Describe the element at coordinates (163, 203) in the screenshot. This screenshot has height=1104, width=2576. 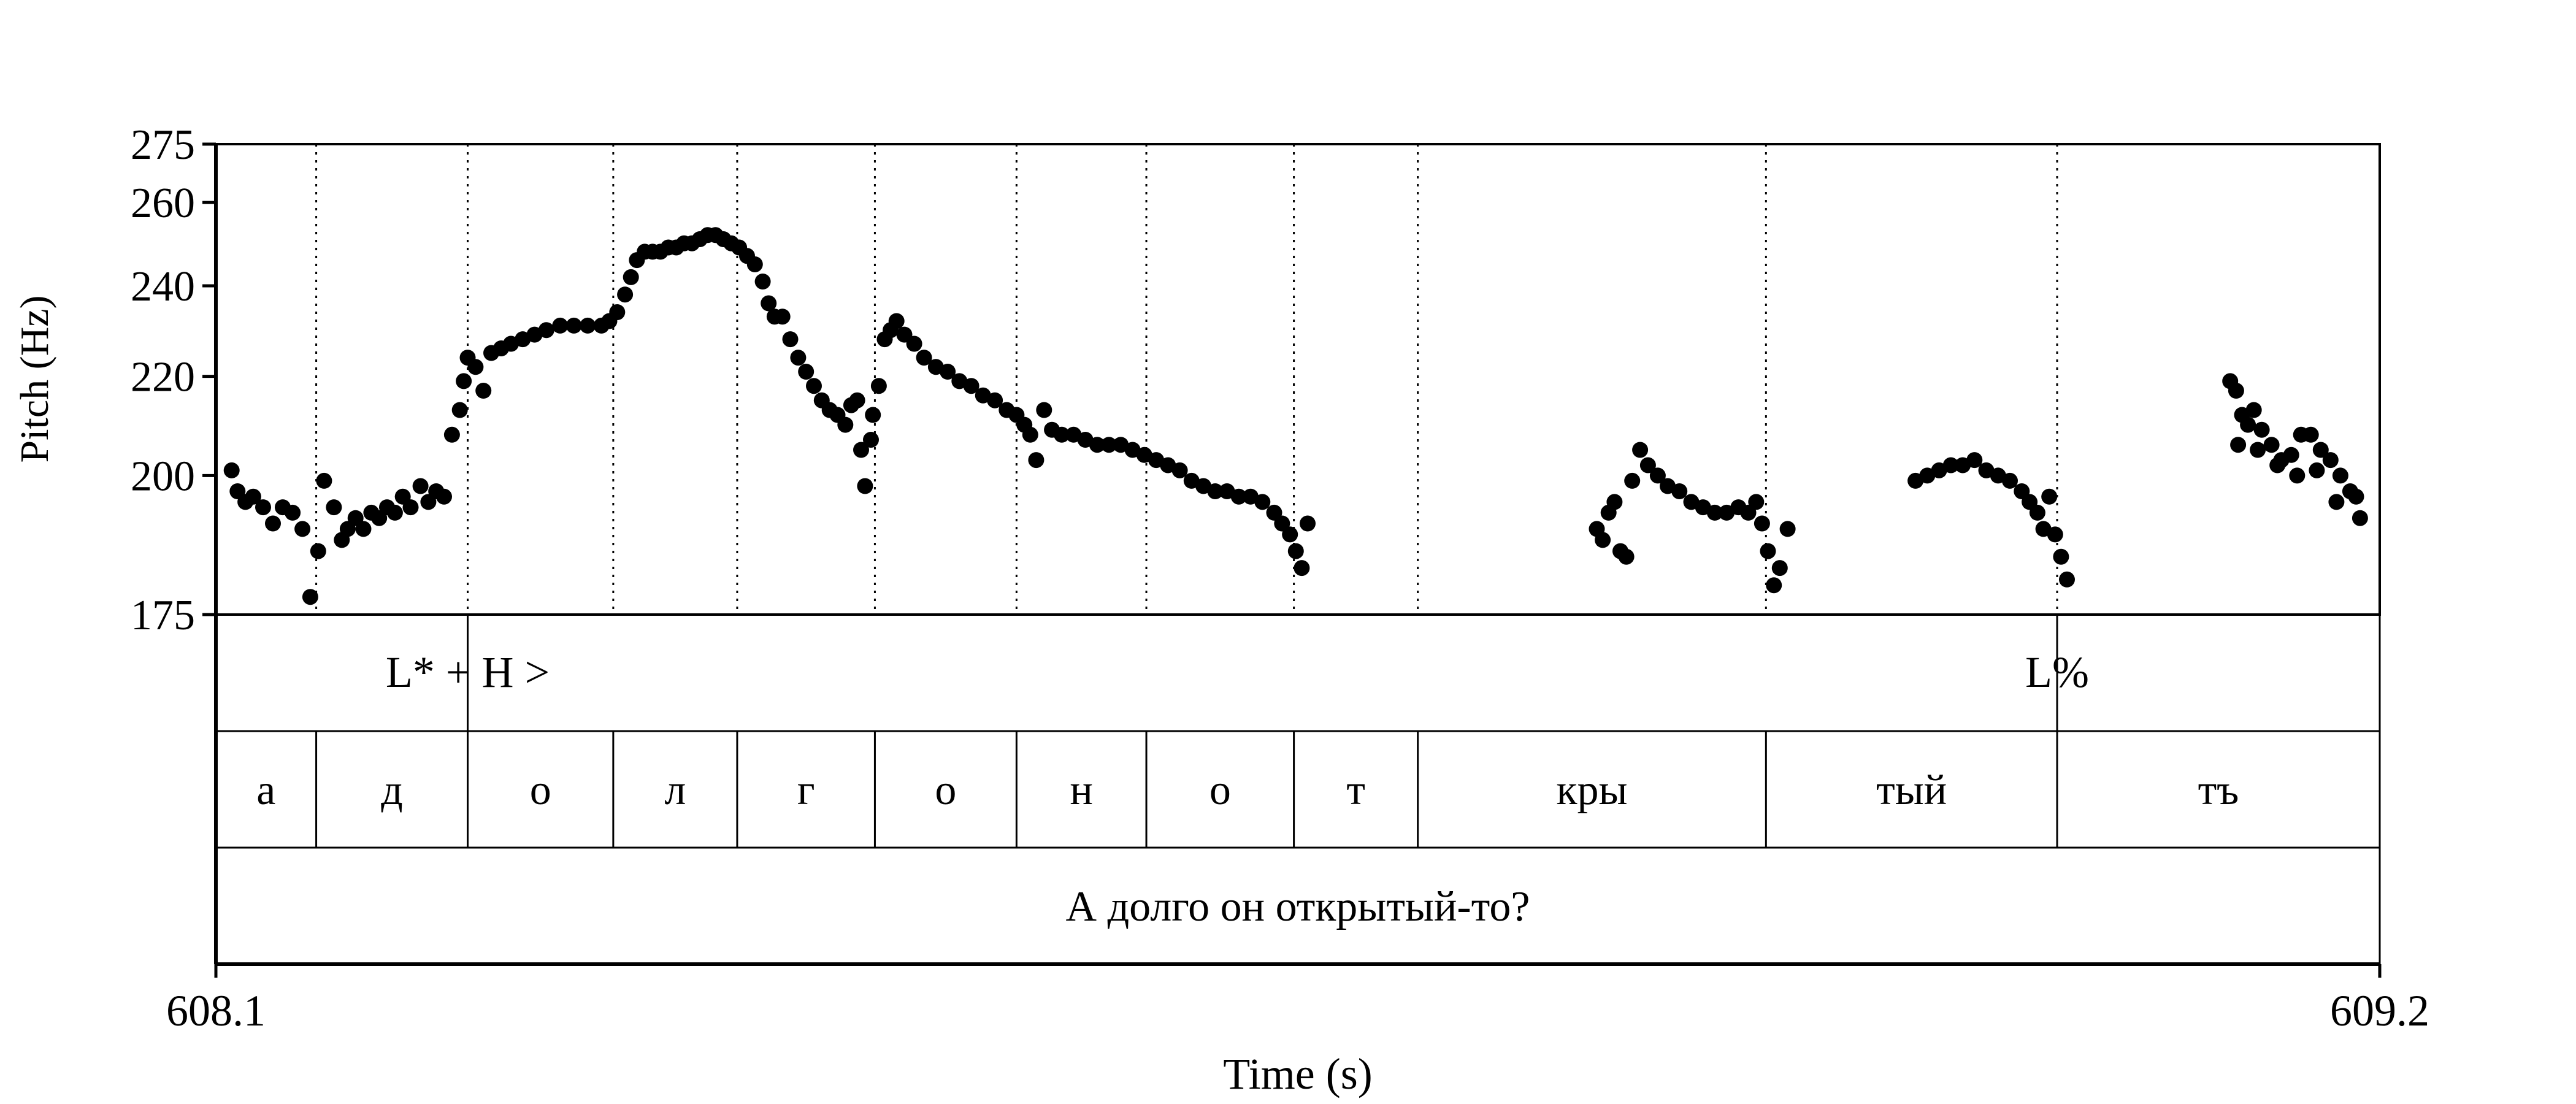
I see `y-tick-label-260: 260` at that location.